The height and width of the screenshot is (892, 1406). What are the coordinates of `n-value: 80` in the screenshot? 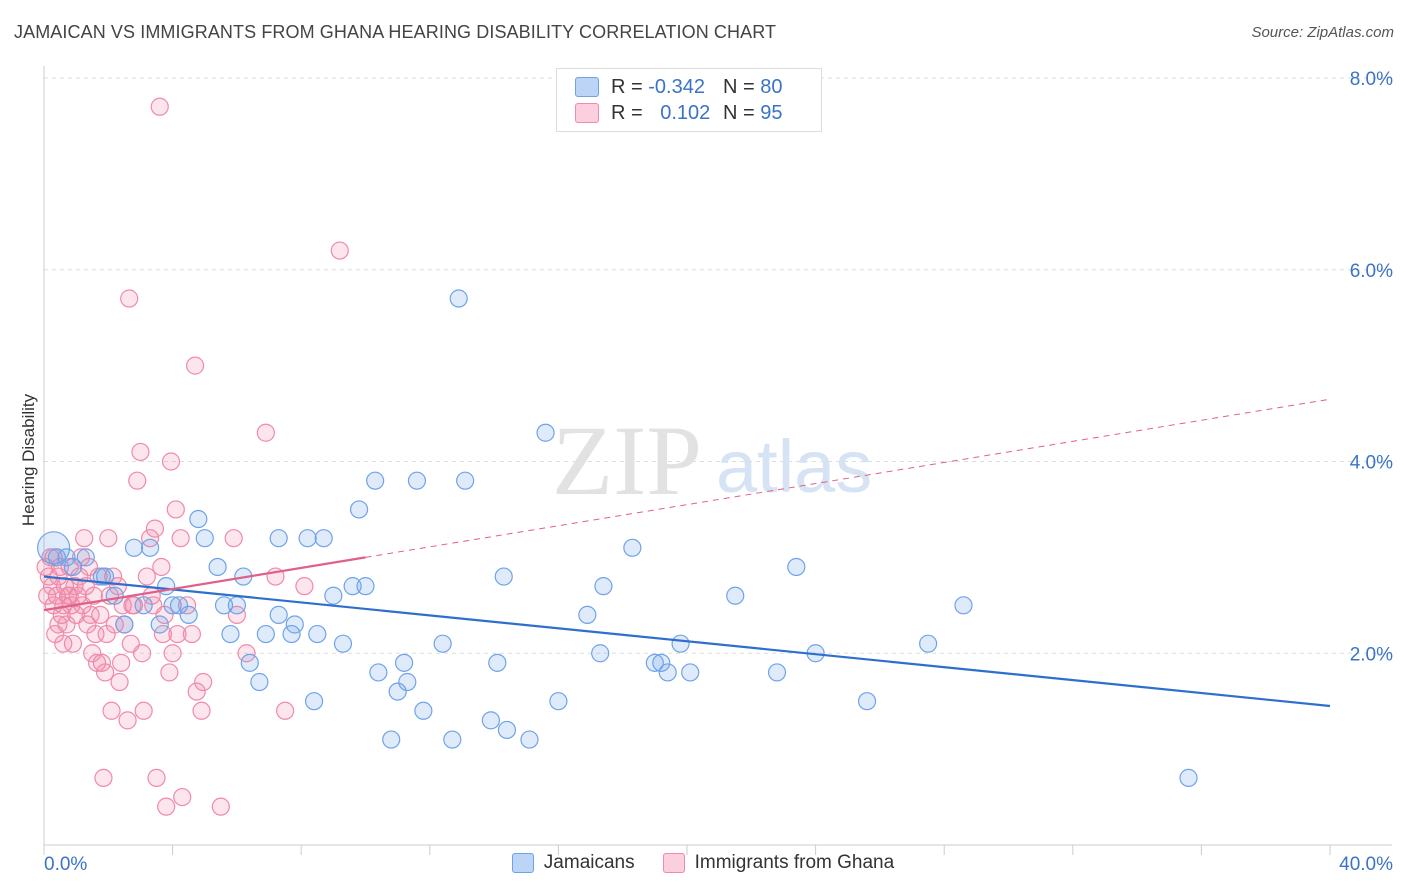 It's located at (771, 86).